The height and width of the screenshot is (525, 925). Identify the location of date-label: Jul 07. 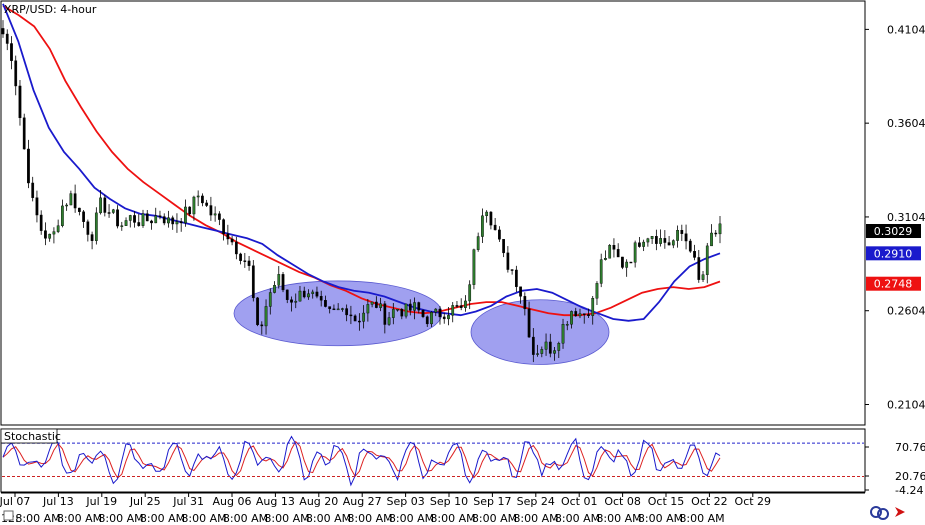
(15, 501).